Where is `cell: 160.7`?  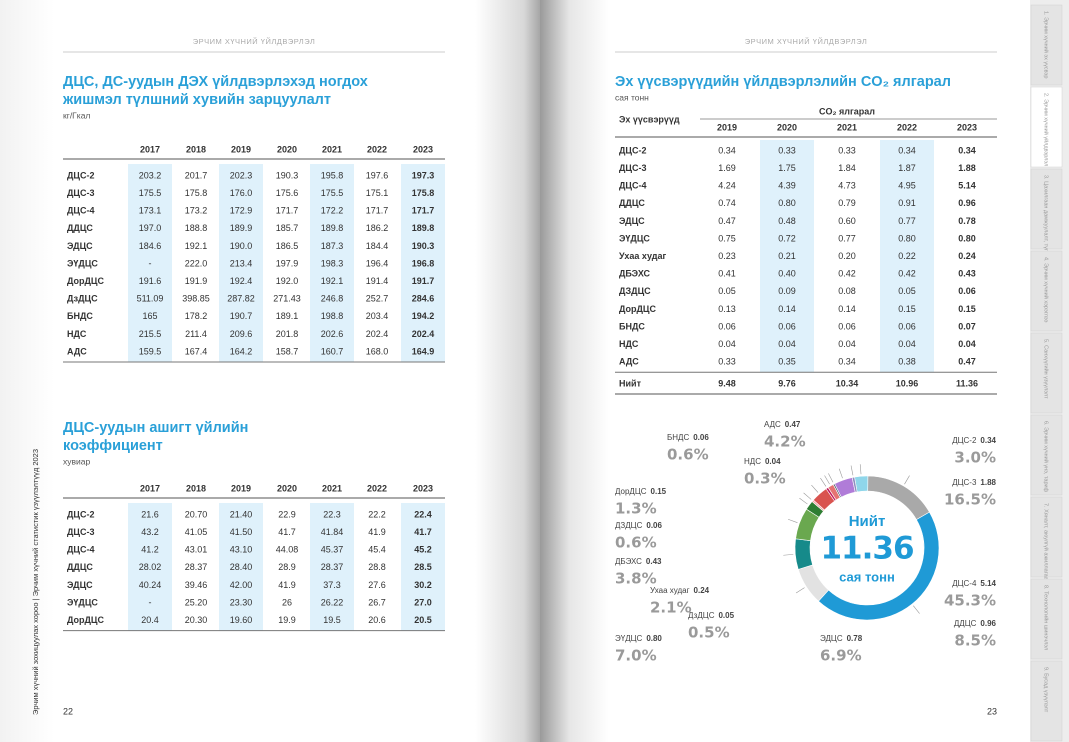 cell: 160.7 is located at coordinates (332, 351).